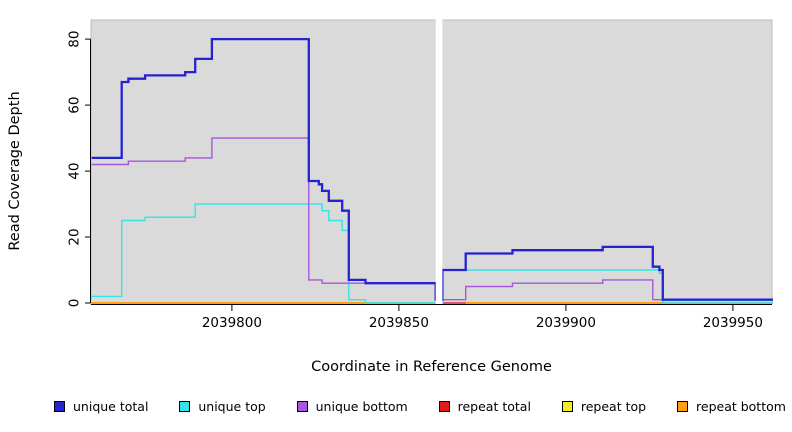  What do you see at coordinates (494, 406) in the screenshot?
I see `legend-label-repeat-total: repeat total` at bounding box center [494, 406].